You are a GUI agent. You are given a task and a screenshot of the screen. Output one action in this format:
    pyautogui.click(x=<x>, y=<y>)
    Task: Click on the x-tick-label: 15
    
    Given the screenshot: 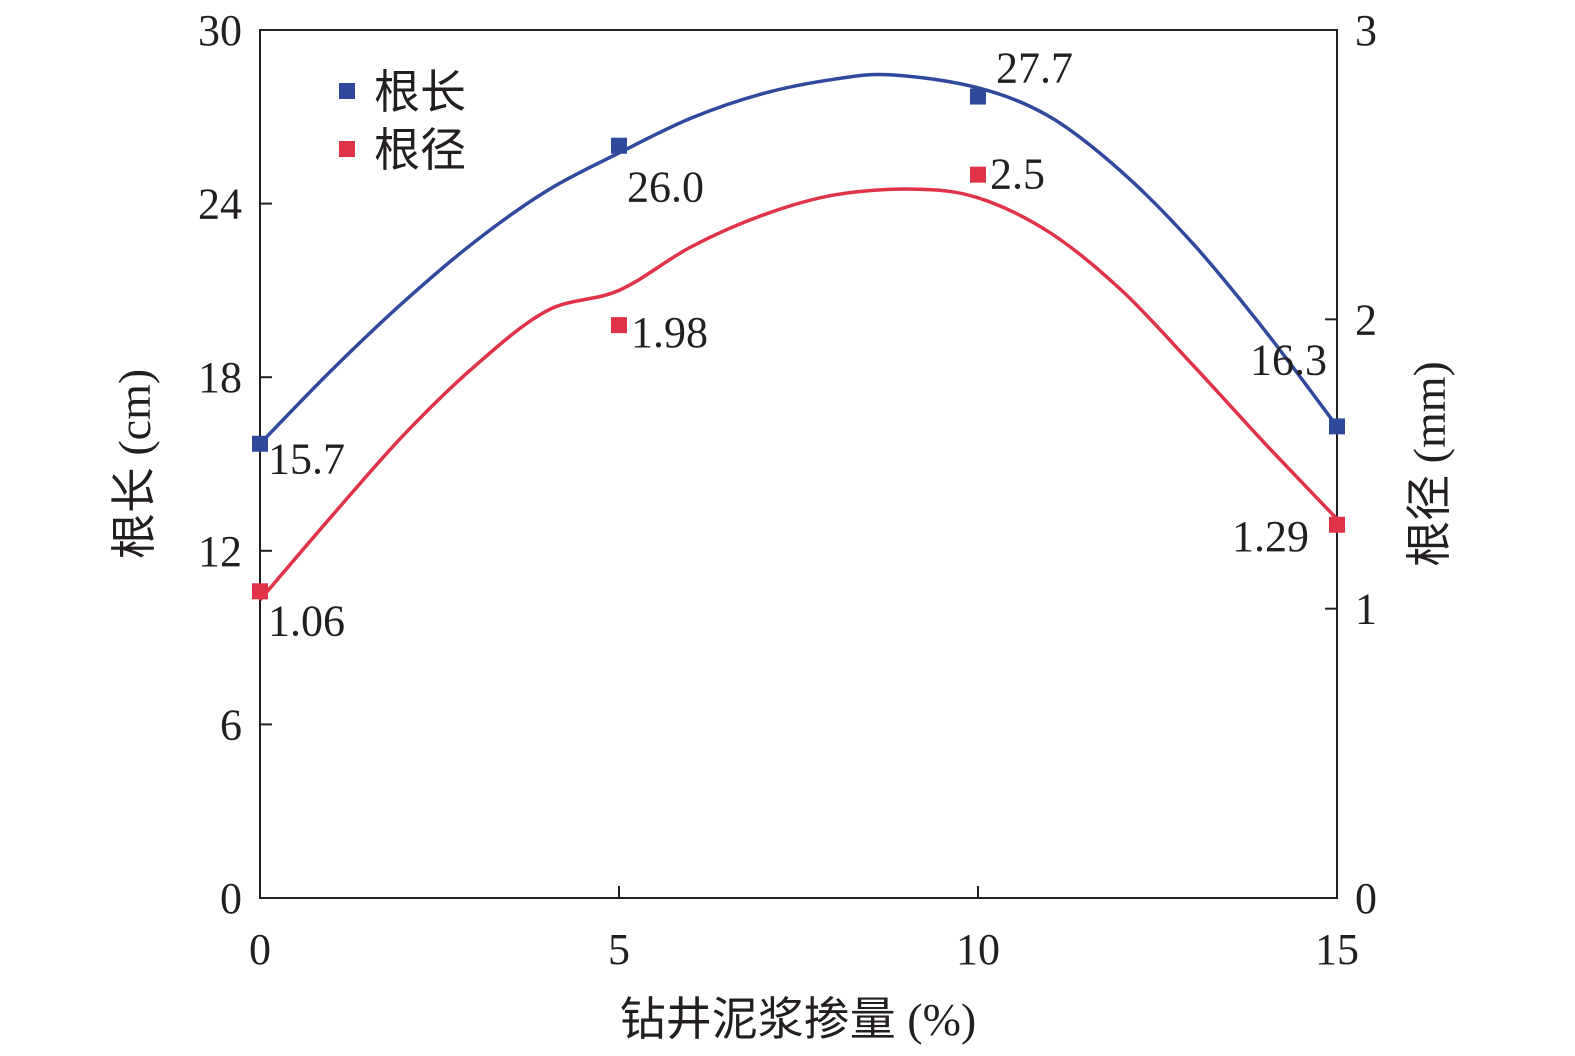 What is the action you would take?
    pyautogui.click(x=1337, y=949)
    